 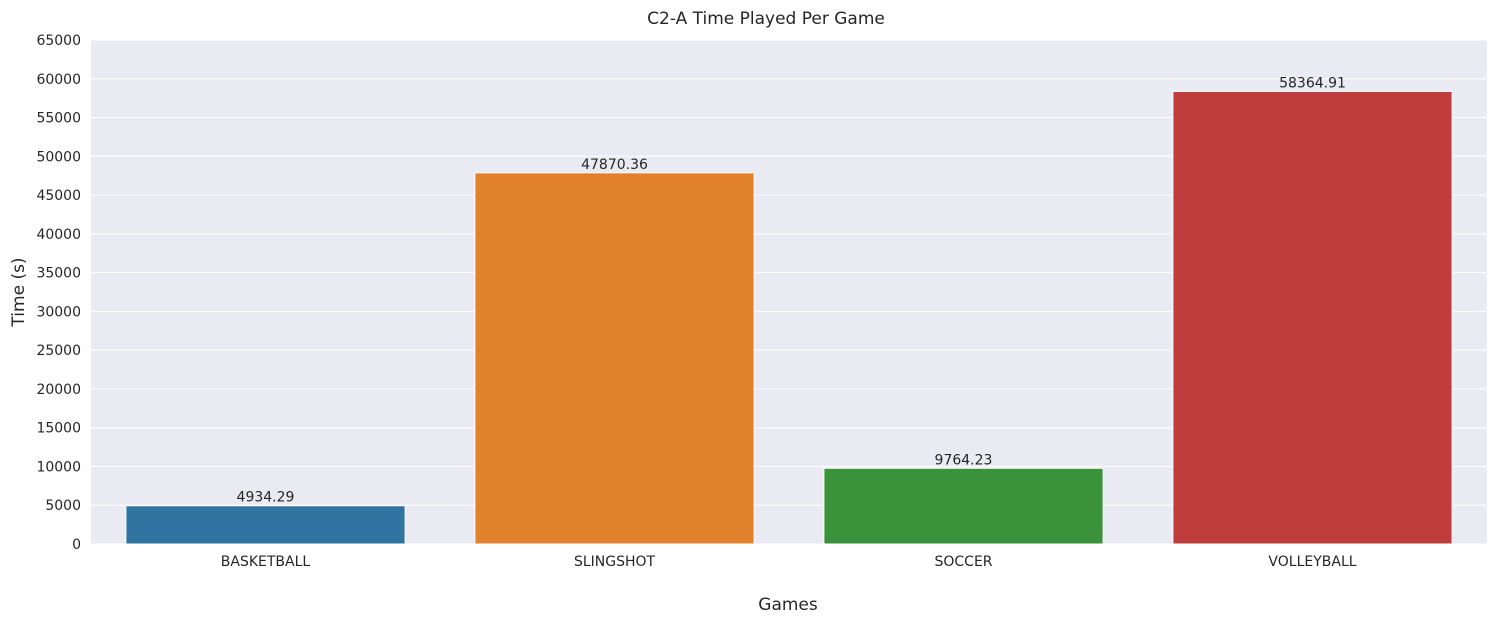 I want to click on y-tick-label: 5000, so click(x=63, y=506).